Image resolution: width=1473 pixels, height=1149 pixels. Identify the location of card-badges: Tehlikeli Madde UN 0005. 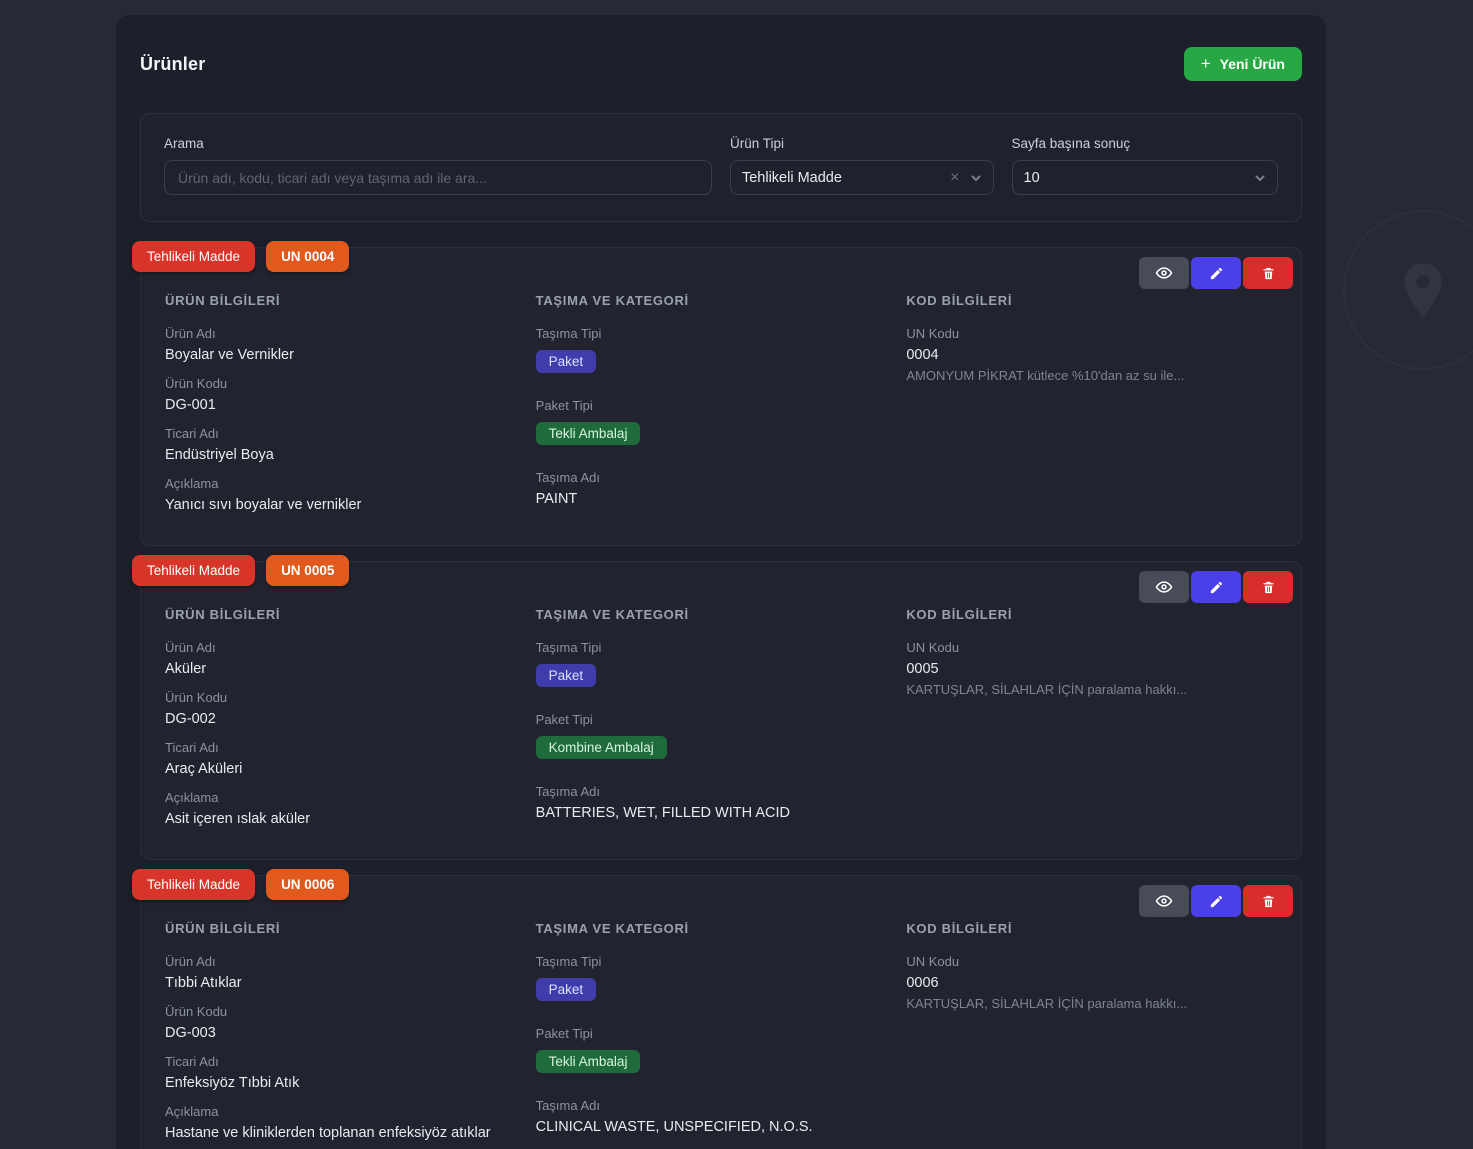
(241, 570).